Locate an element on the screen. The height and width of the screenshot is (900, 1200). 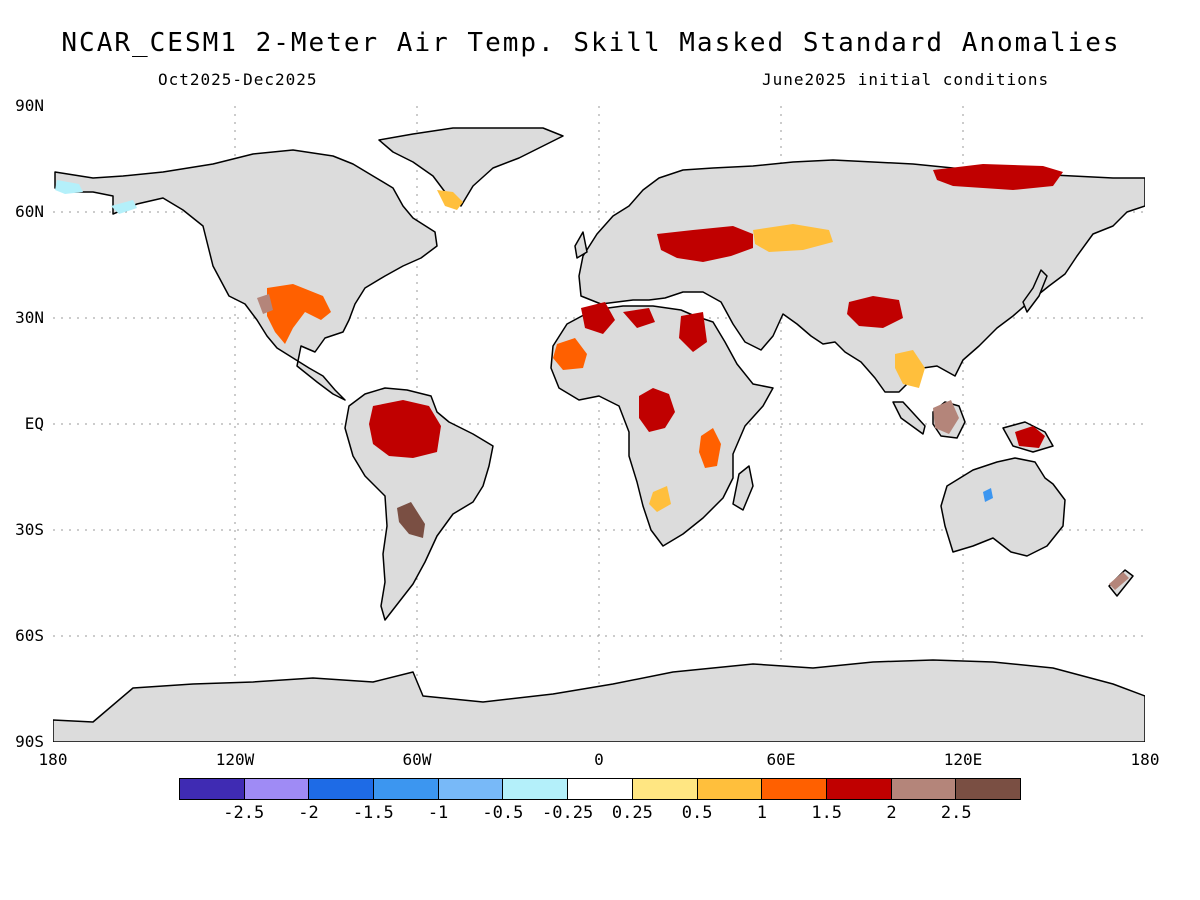
japan is located at coordinates (1035, 291).